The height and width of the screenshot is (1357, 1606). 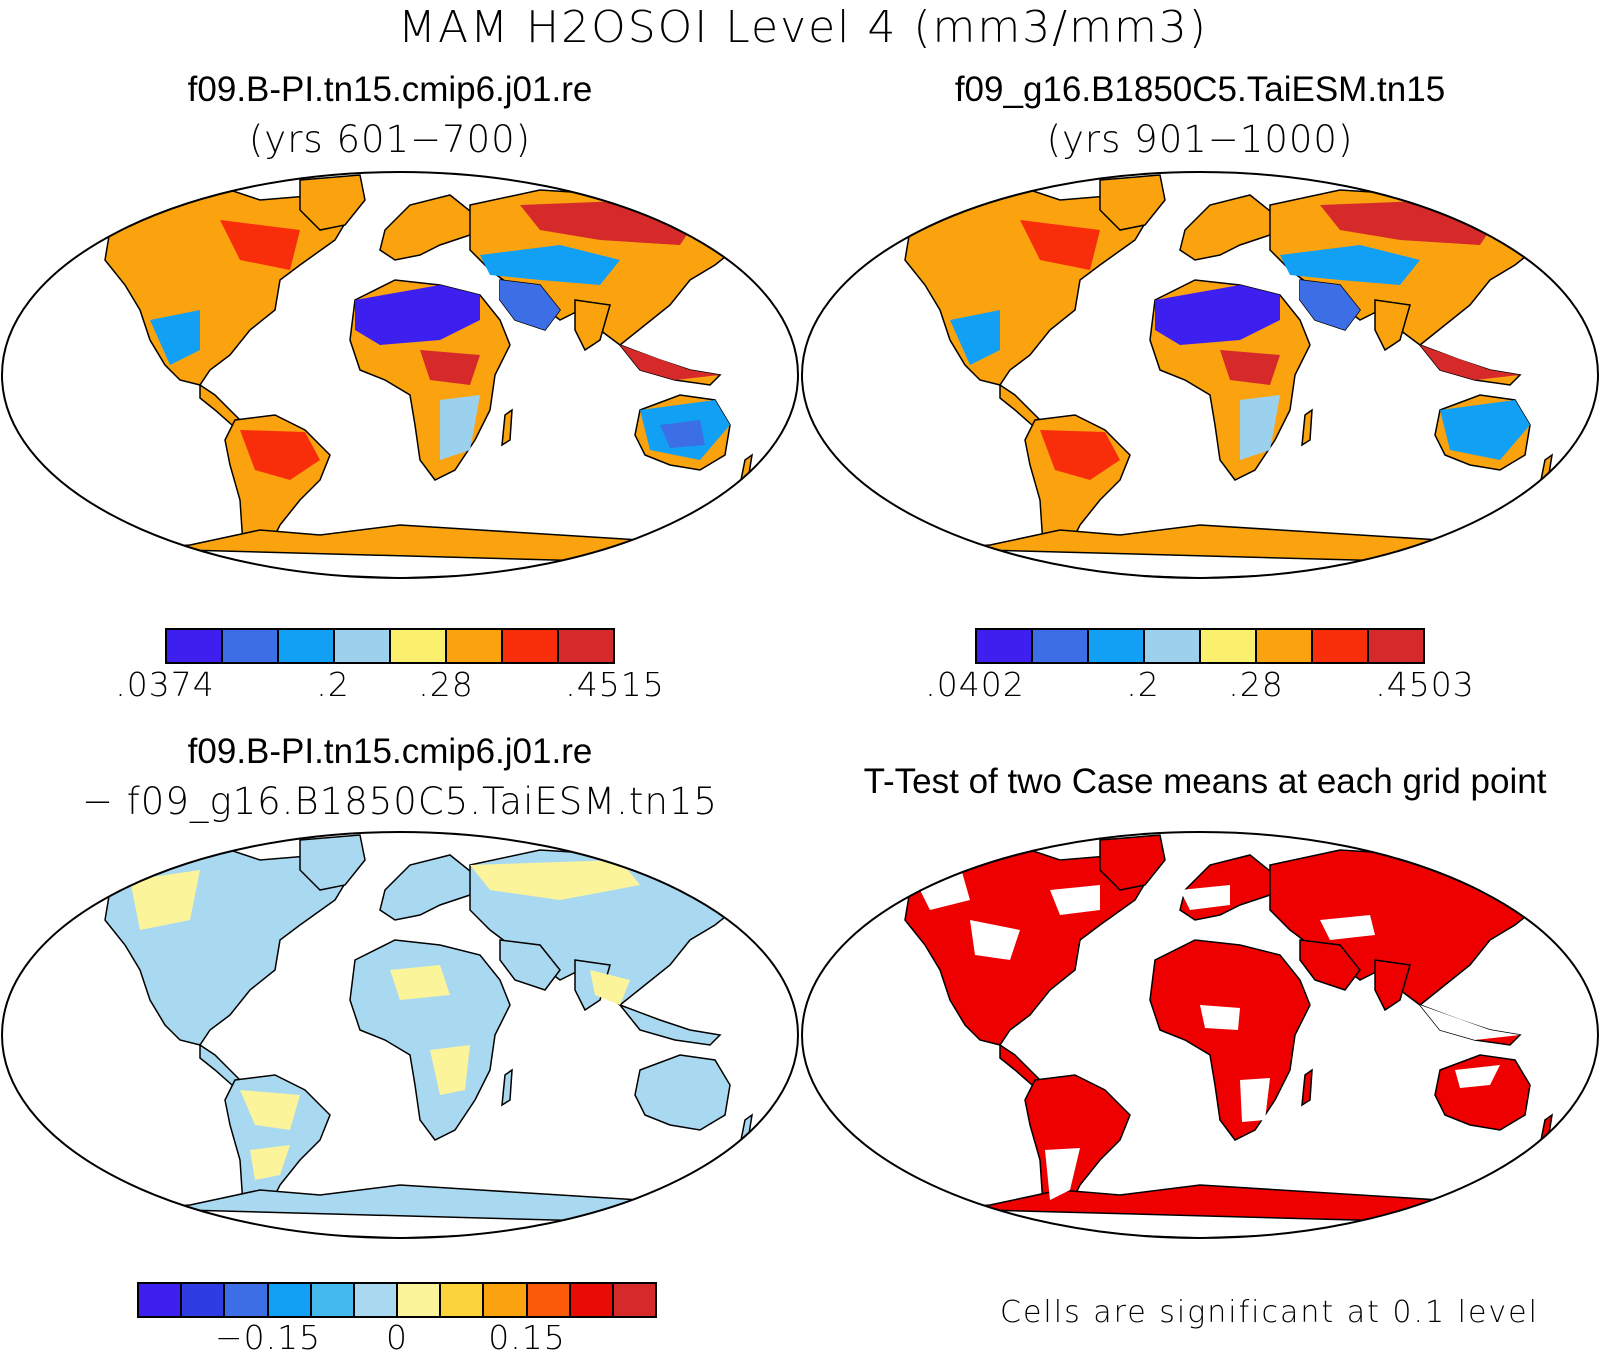 What do you see at coordinates (803, 27) in the screenshot?
I see `figure-title: MAM H2OSOI Level 4 (mm3/mm3)` at bounding box center [803, 27].